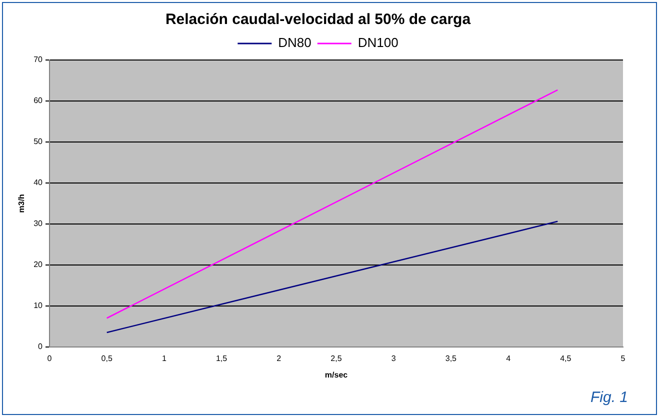  Describe the element at coordinates (509, 358) in the screenshot. I see `x-tick-label: 4` at that location.